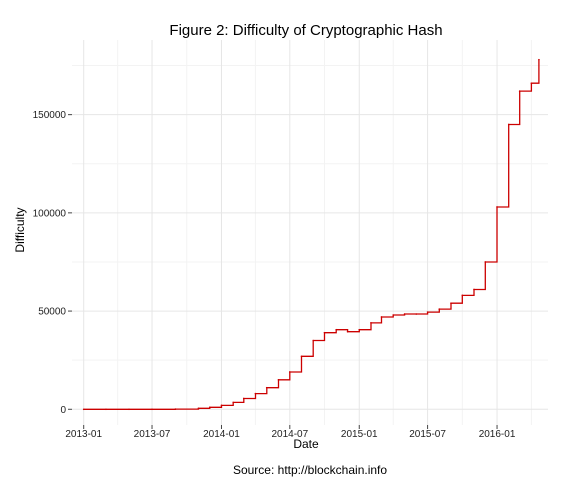 This screenshot has height=489, width=566. What do you see at coordinates (83, 434) in the screenshot?
I see `x-tick-label: 2013-01` at bounding box center [83, 434].